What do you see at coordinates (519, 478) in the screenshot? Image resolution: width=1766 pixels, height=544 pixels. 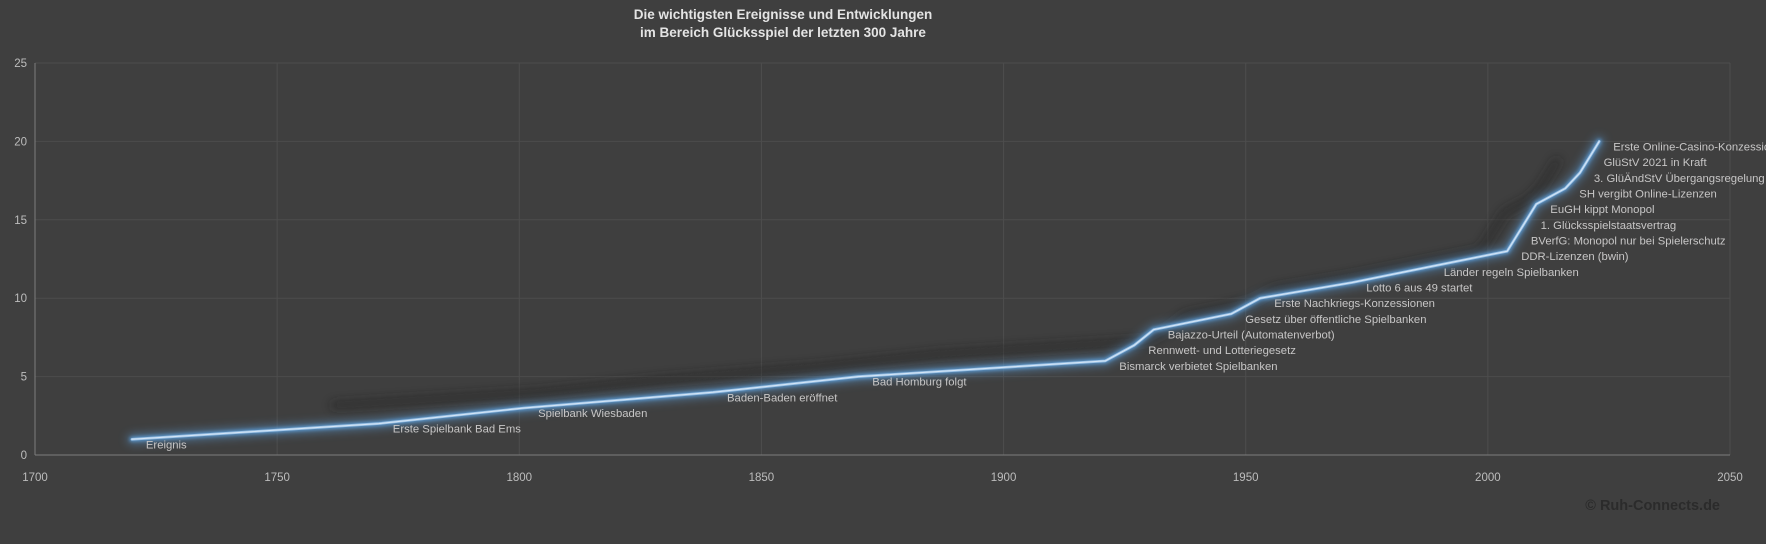 I see `x-tick-label: 1800` at bounding box center [519, 478].